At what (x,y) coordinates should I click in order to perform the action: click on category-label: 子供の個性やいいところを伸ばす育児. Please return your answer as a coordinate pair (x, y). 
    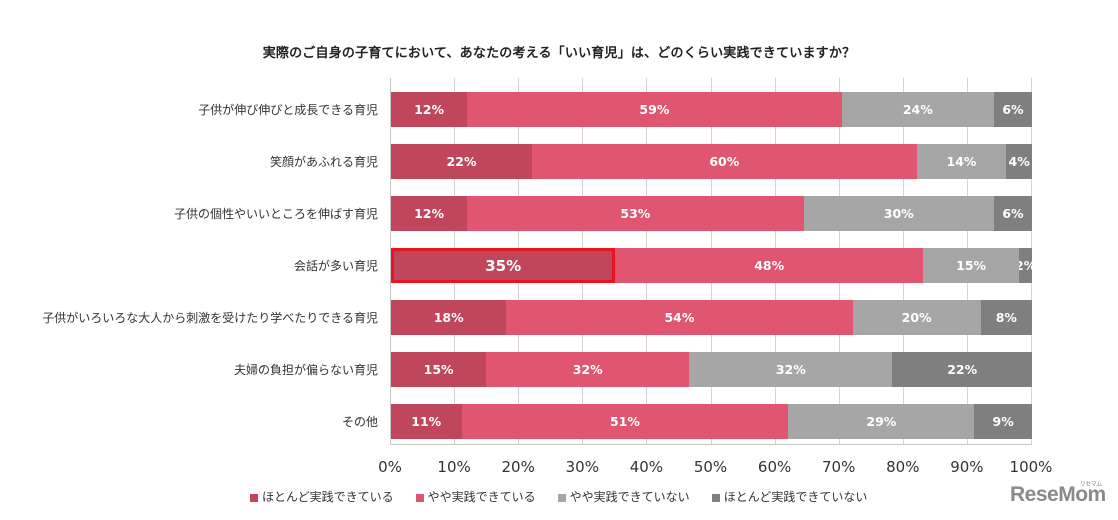
    Looking at the image, I should click on (275, 214).